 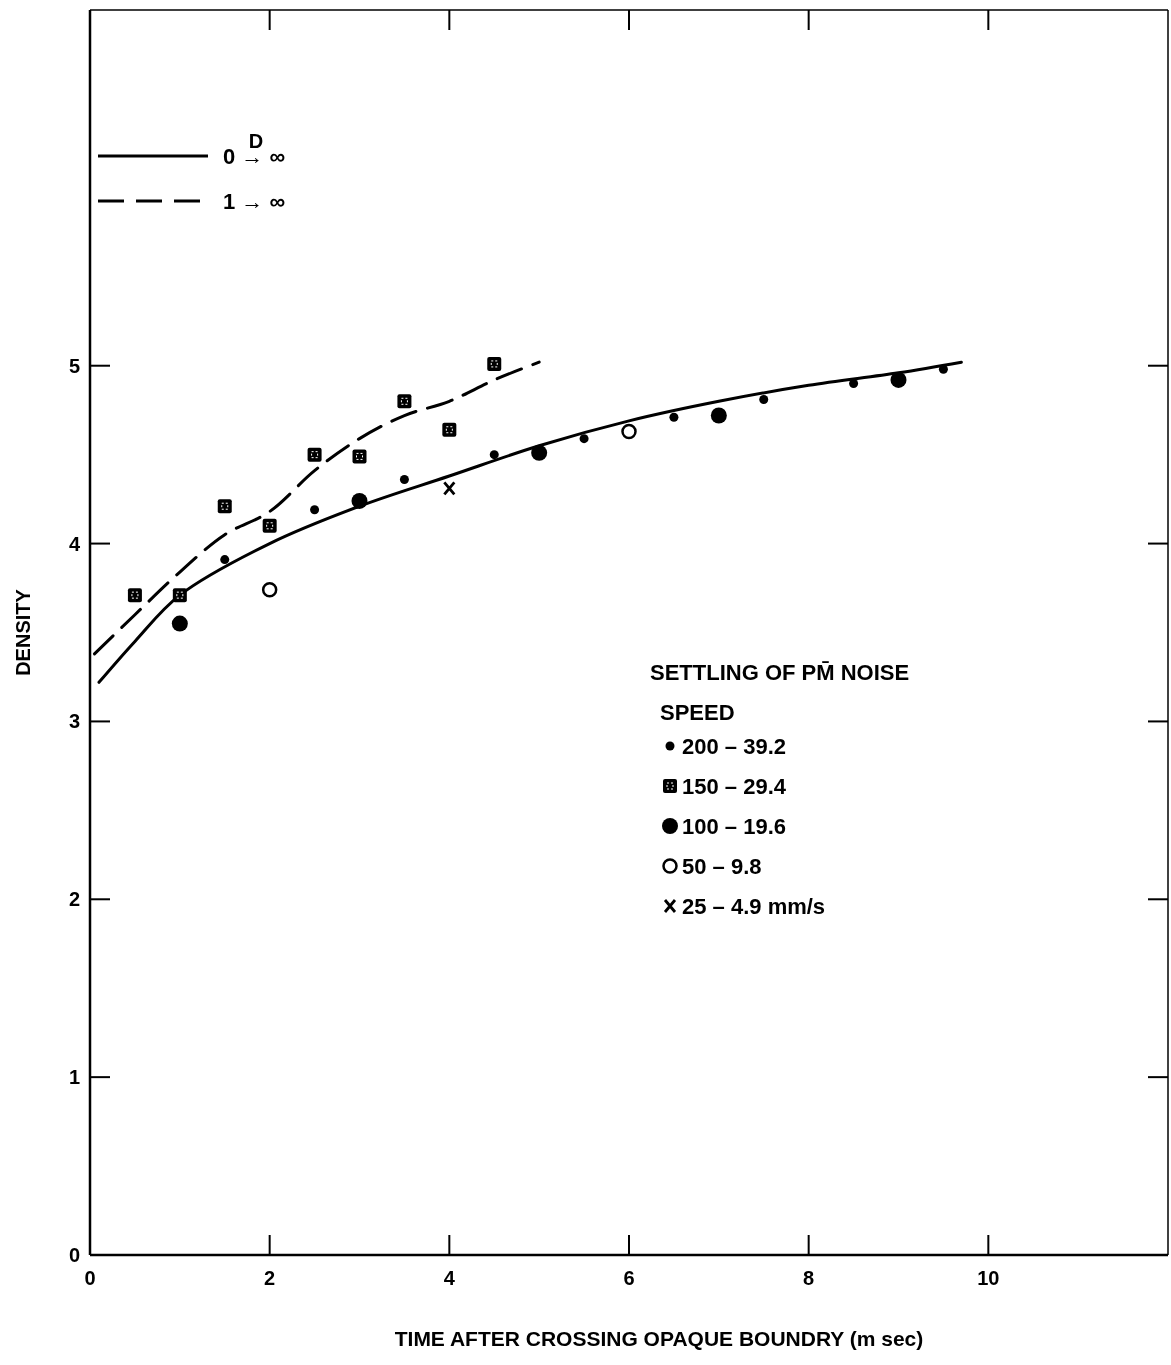 I want to click on legend-label: 25 – 4.9 mm/s, so click(x=754, y=906).